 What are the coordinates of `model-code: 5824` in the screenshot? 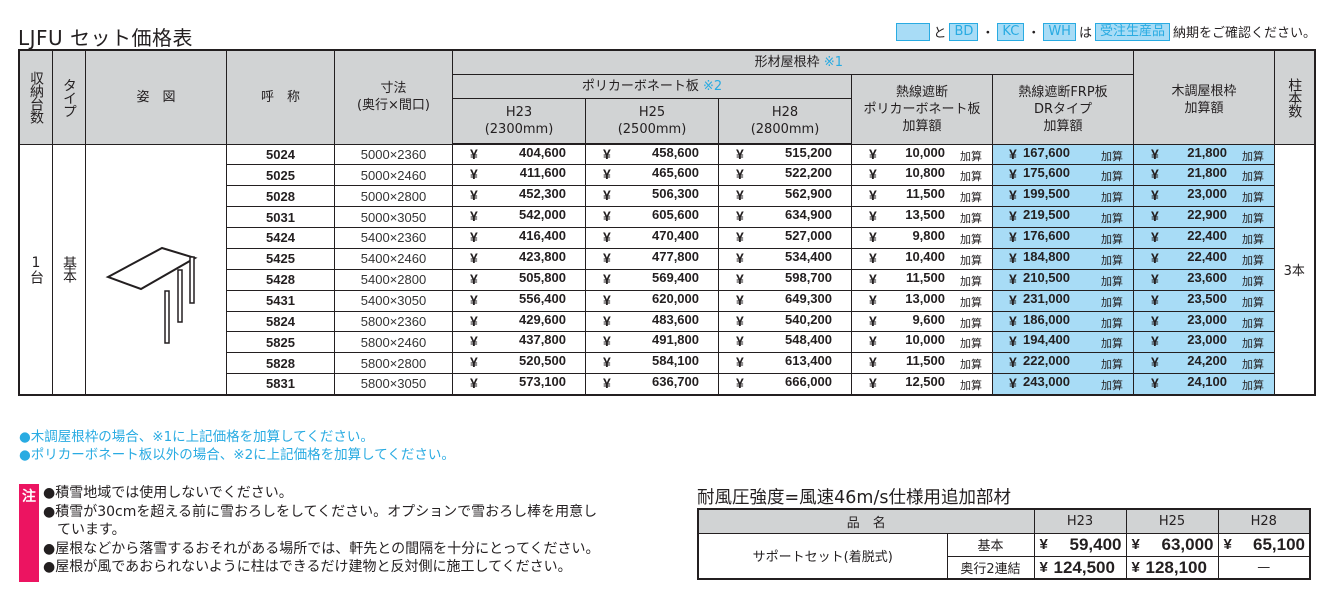 It's located at (280, 321).